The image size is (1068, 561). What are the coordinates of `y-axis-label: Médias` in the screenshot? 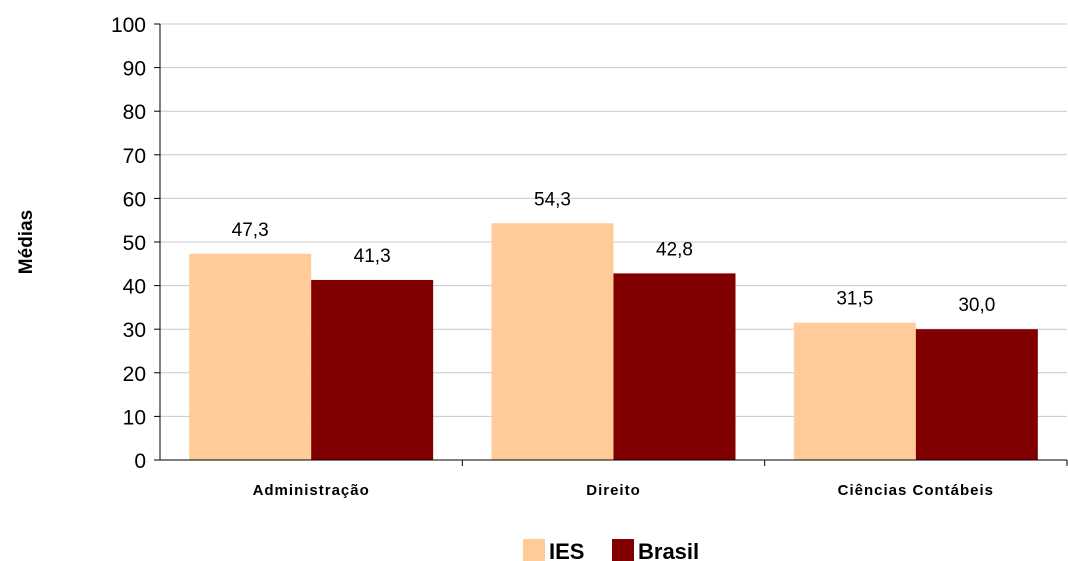 It's located at (26, 242).